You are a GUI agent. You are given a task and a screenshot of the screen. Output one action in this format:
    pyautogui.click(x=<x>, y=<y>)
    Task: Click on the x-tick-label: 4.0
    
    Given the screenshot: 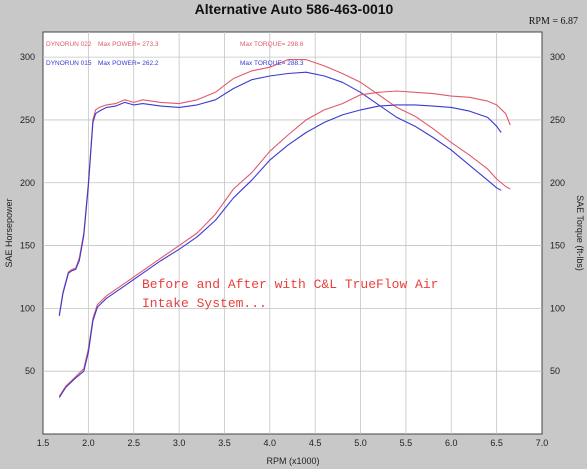 What is the action you would take?
    pyautogui.click(x=270, y=443)
    